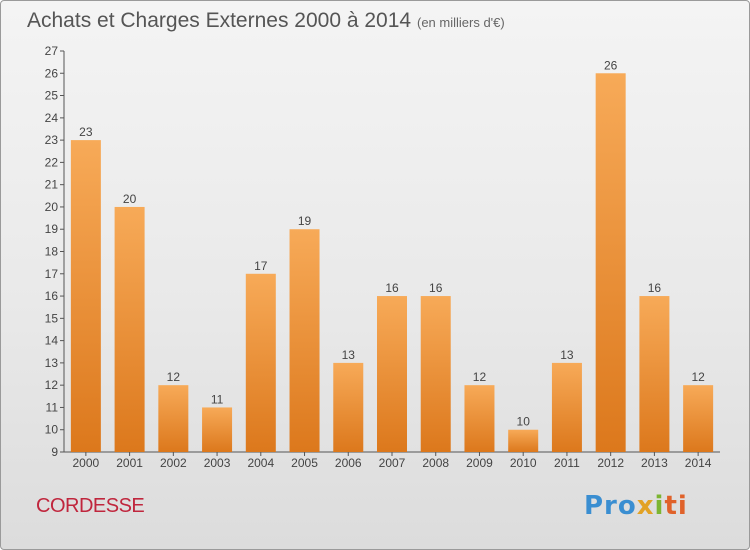  I want to click on data-label-2008: 16, so click(436, 288).